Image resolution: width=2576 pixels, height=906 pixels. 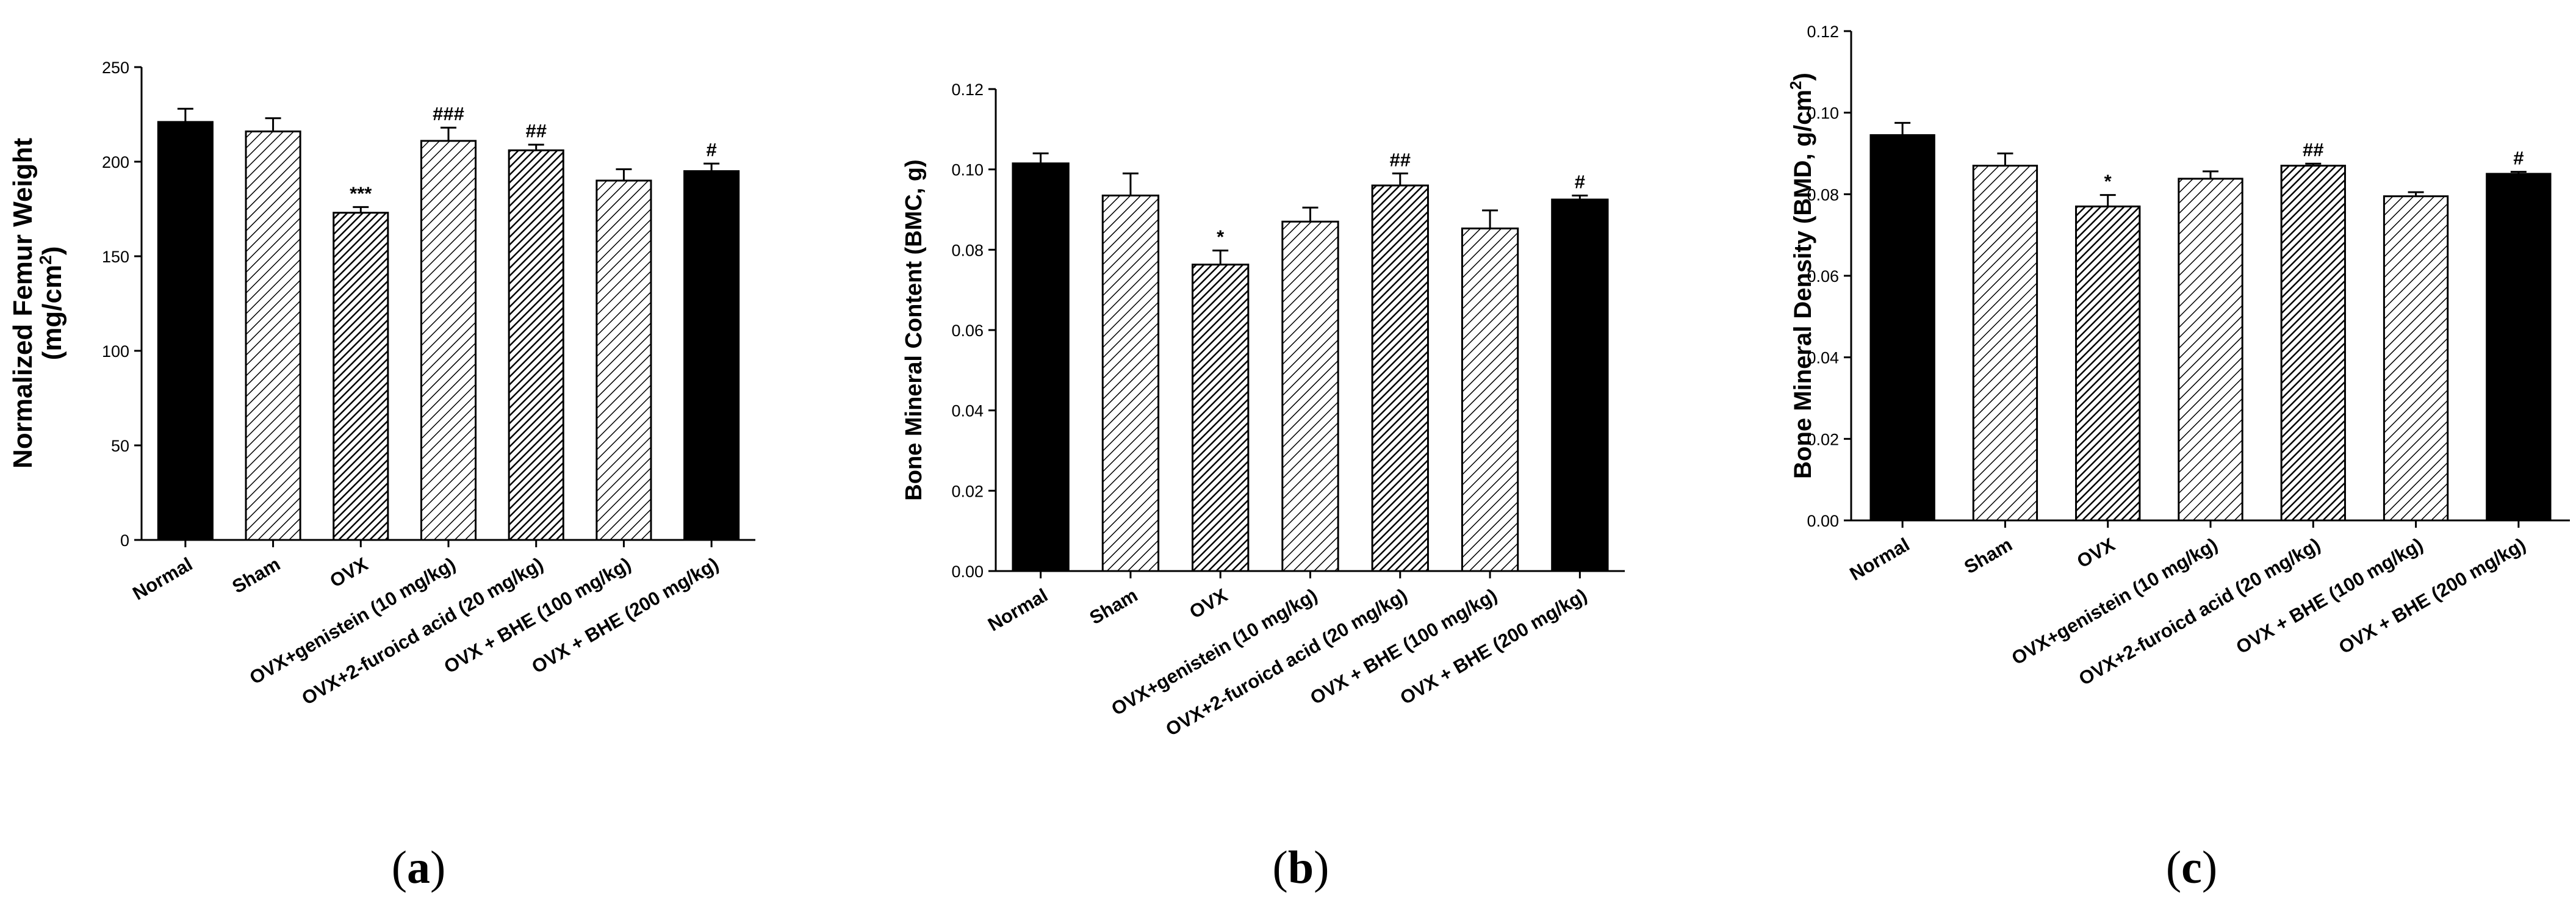 I want to click on significance-label: ###, so click(x=448, y=113).